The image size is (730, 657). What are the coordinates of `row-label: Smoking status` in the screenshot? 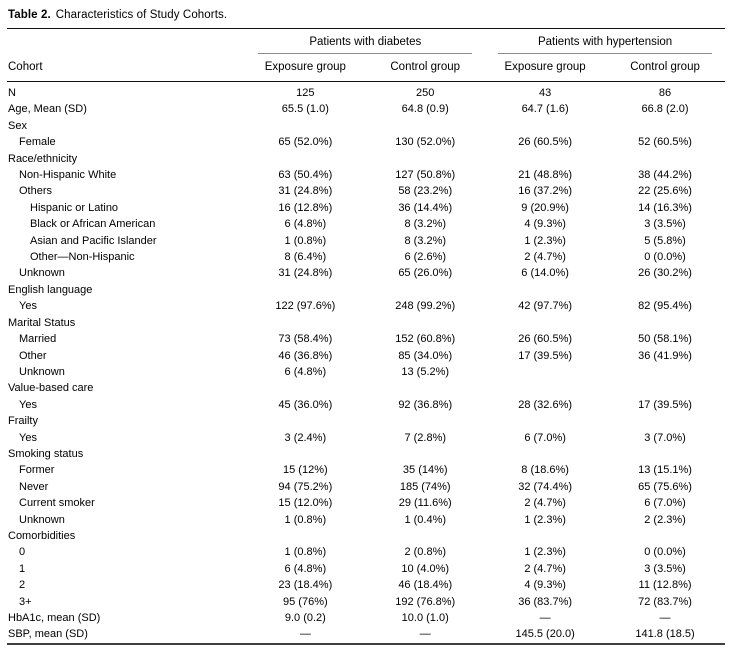 It's located at (46, 453).